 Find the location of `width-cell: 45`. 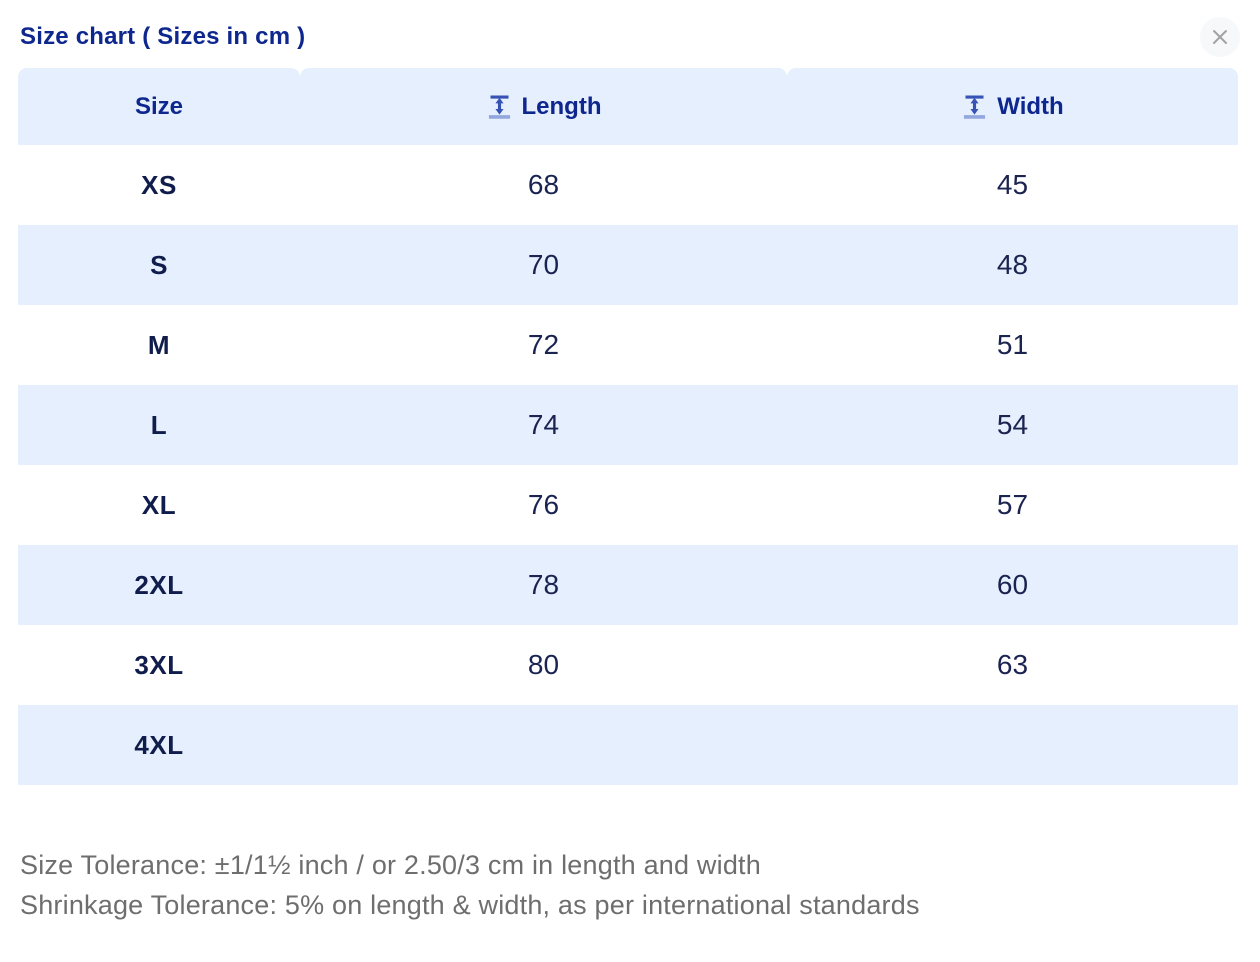

width-cell: 45 is located at coordinates (1012, 184).